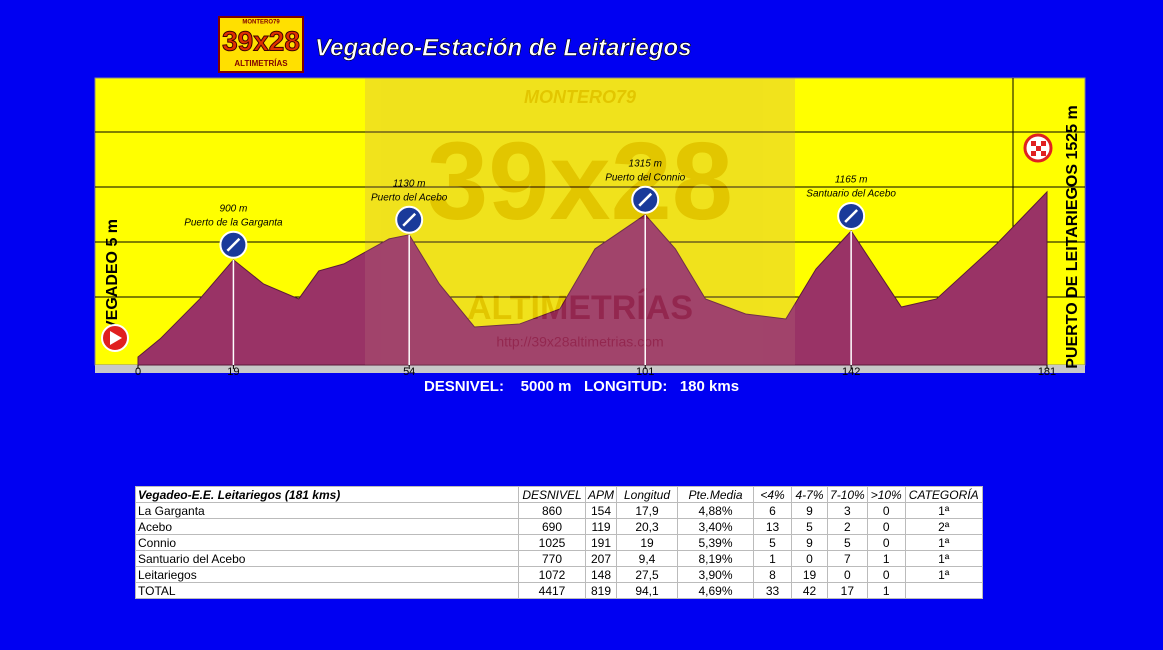 The width and height of the screenshot is (1163, 650). I want to click on table-cell: 690, so click(552, 526).